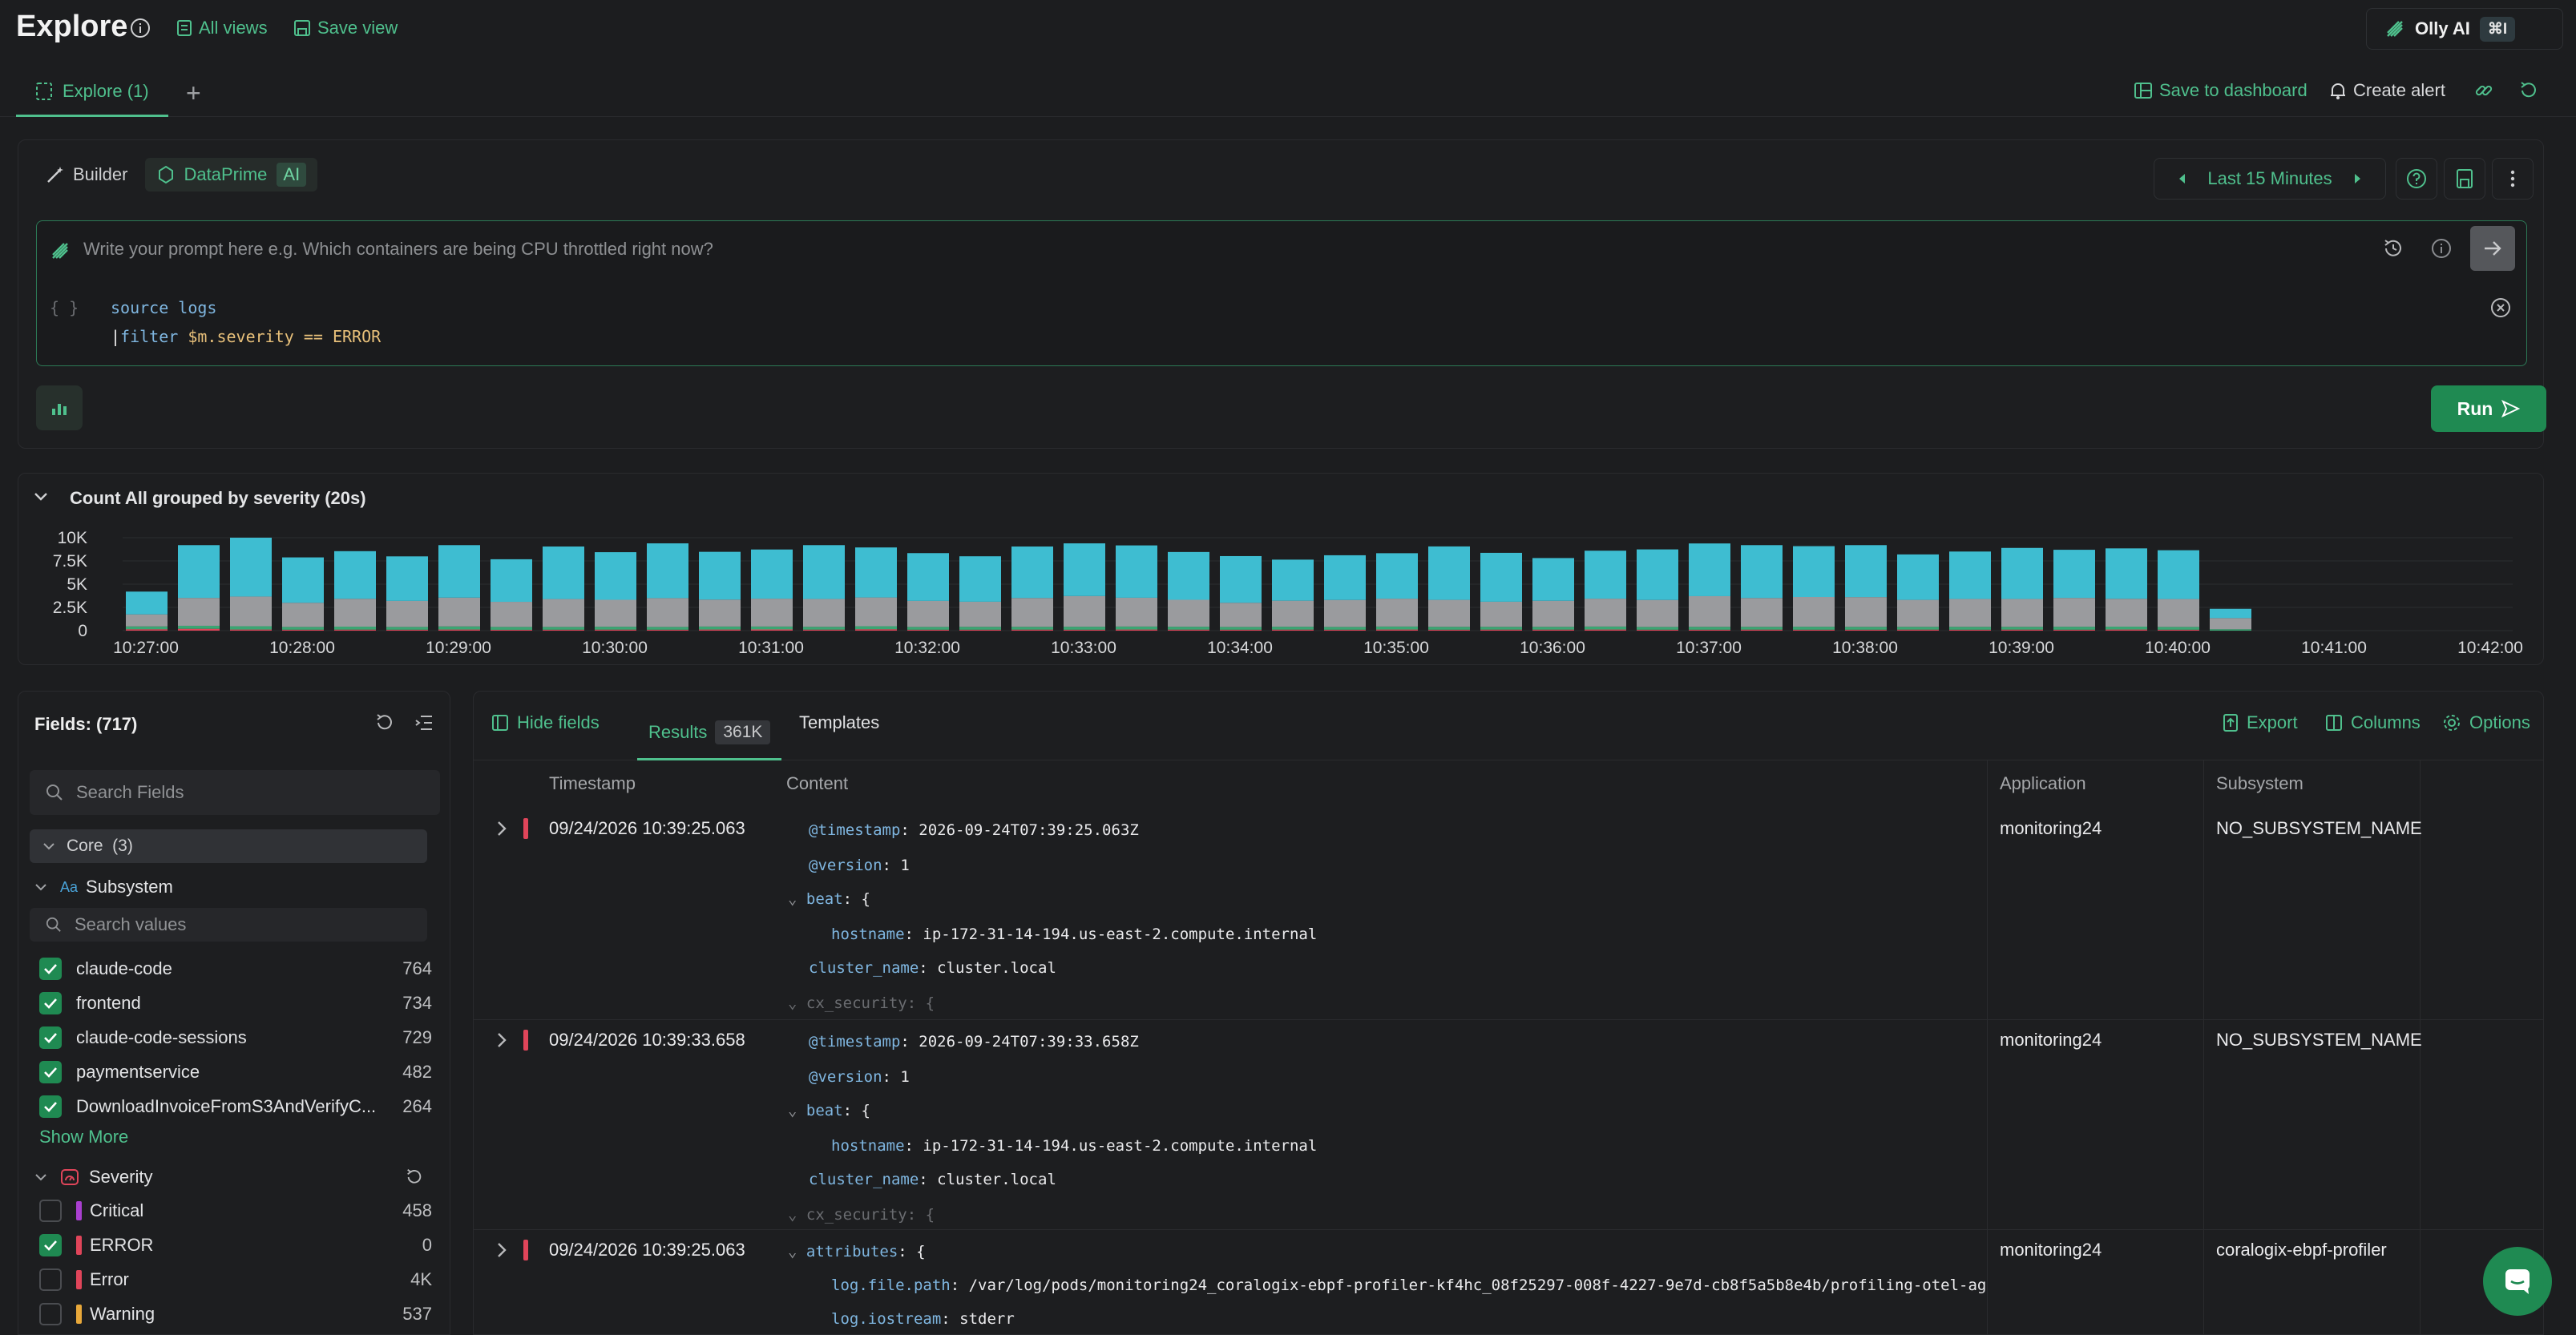 Image resolution: width=2576 pixels, height=1335 pixels. What do you see at coordinates (236, 1211) in the screenshot?
I see `severity-value-row: Critical 458` at bounding box center [236, 1211].